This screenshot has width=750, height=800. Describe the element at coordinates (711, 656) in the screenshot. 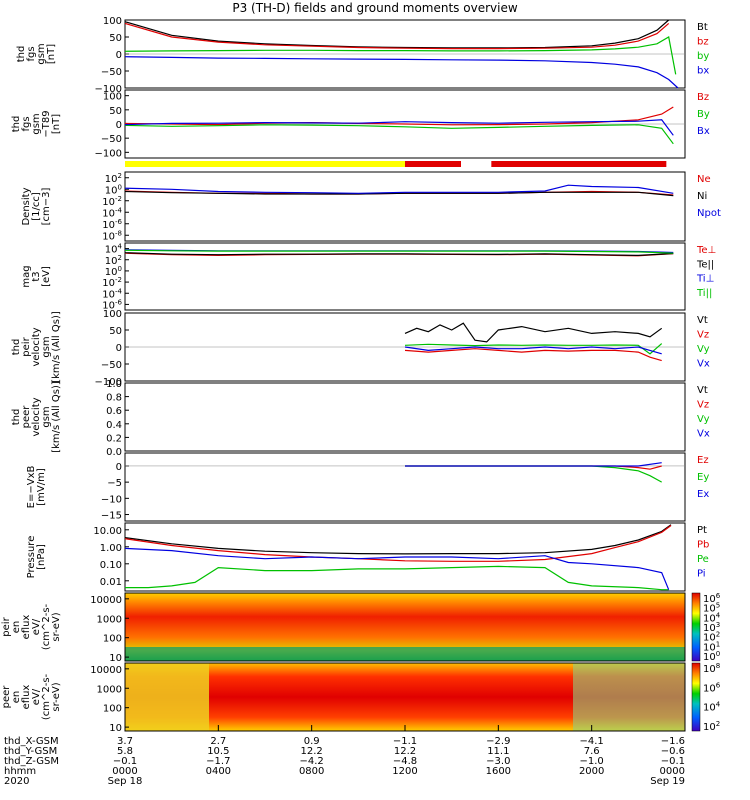

I see `colorbar-tick: 10⁰` at that location.